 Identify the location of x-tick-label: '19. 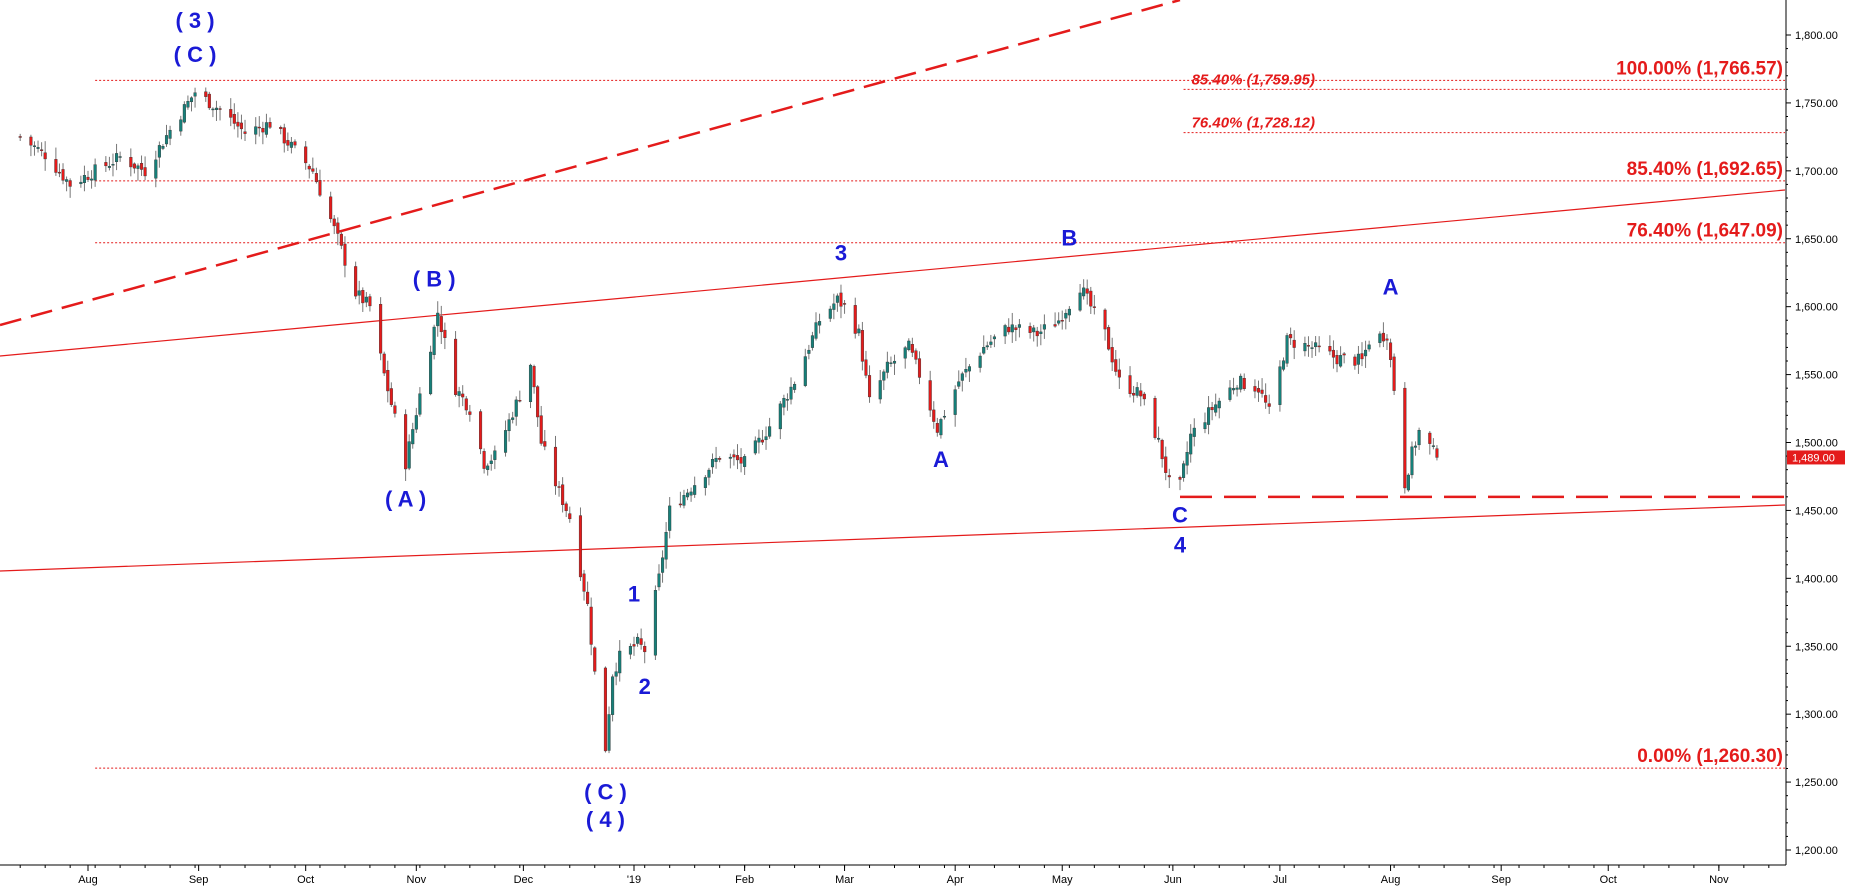
(634, 880).